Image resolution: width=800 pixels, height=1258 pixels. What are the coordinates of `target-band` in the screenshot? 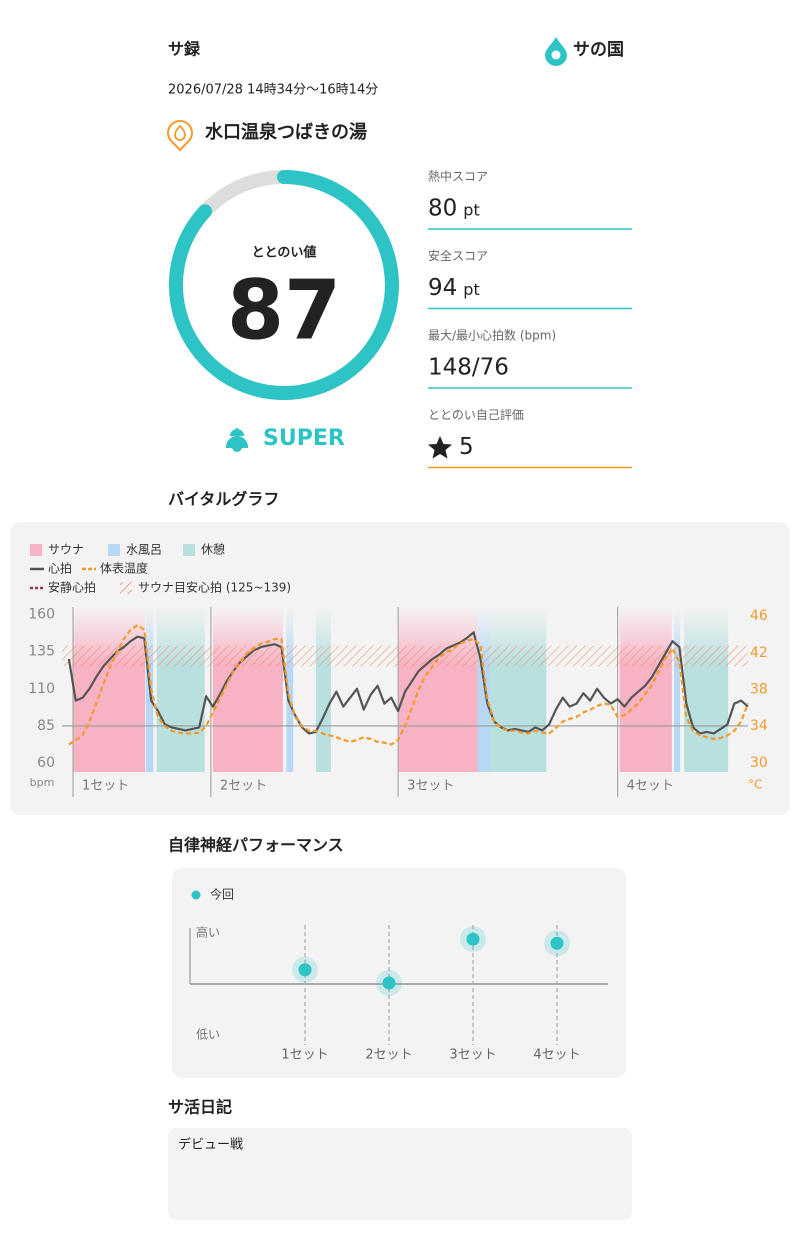 It's located at (405, 656).